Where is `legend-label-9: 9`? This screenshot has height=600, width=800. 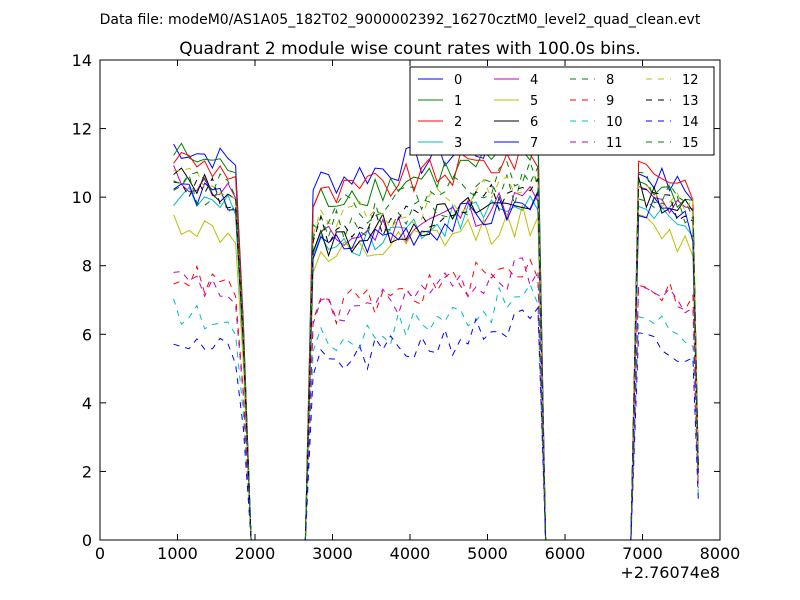 legend-label-9: 9 is located at coordinates (610, 101).